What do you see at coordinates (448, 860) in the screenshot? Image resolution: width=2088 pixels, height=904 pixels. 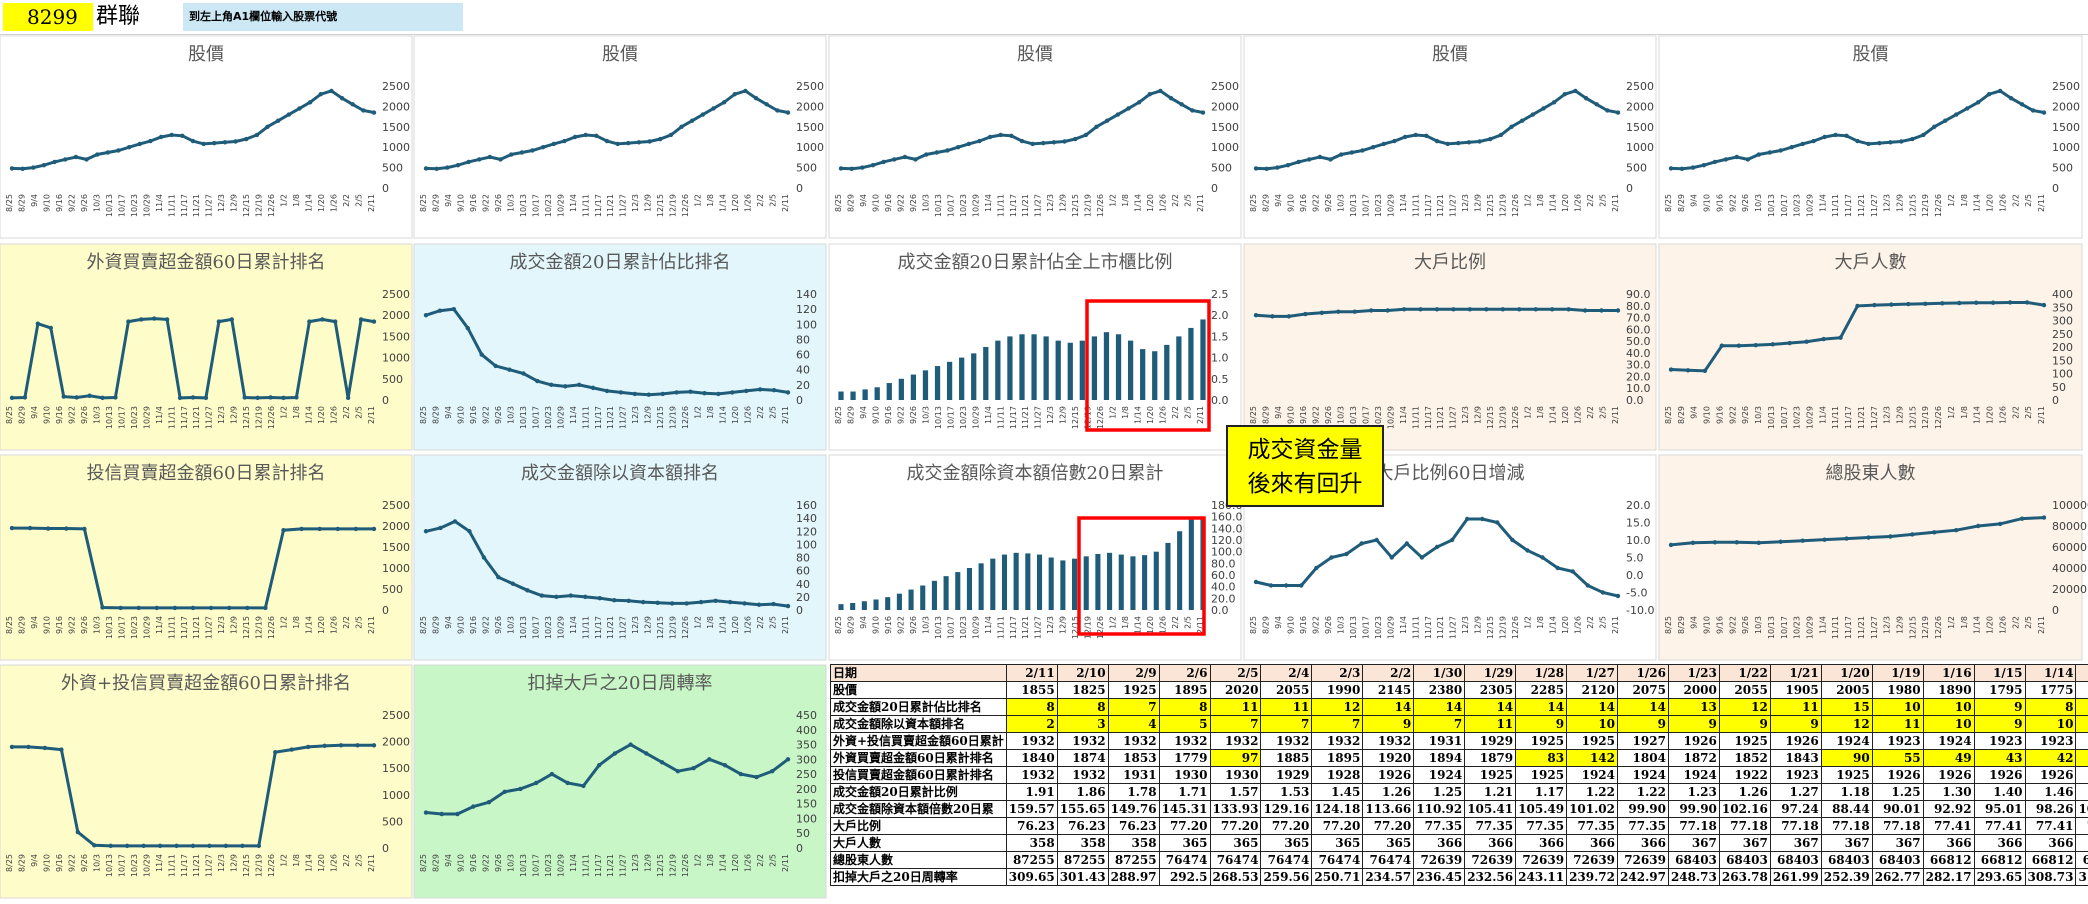 I see `x-tick-label: 9/4` at bounding box center [448, 860].